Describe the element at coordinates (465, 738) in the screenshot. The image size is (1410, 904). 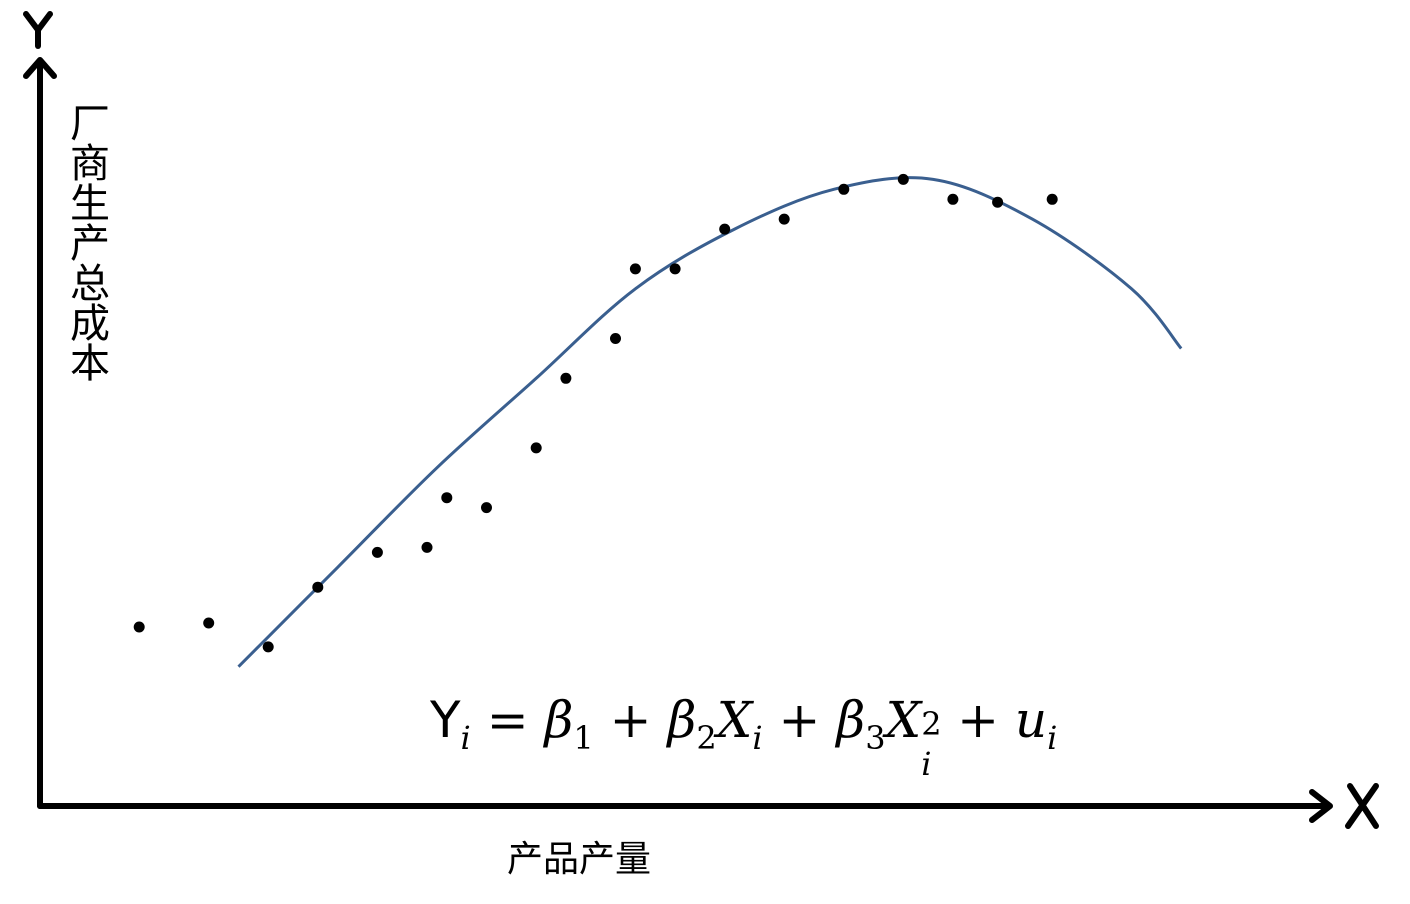
I see `eq-sub-i: i` at that location.